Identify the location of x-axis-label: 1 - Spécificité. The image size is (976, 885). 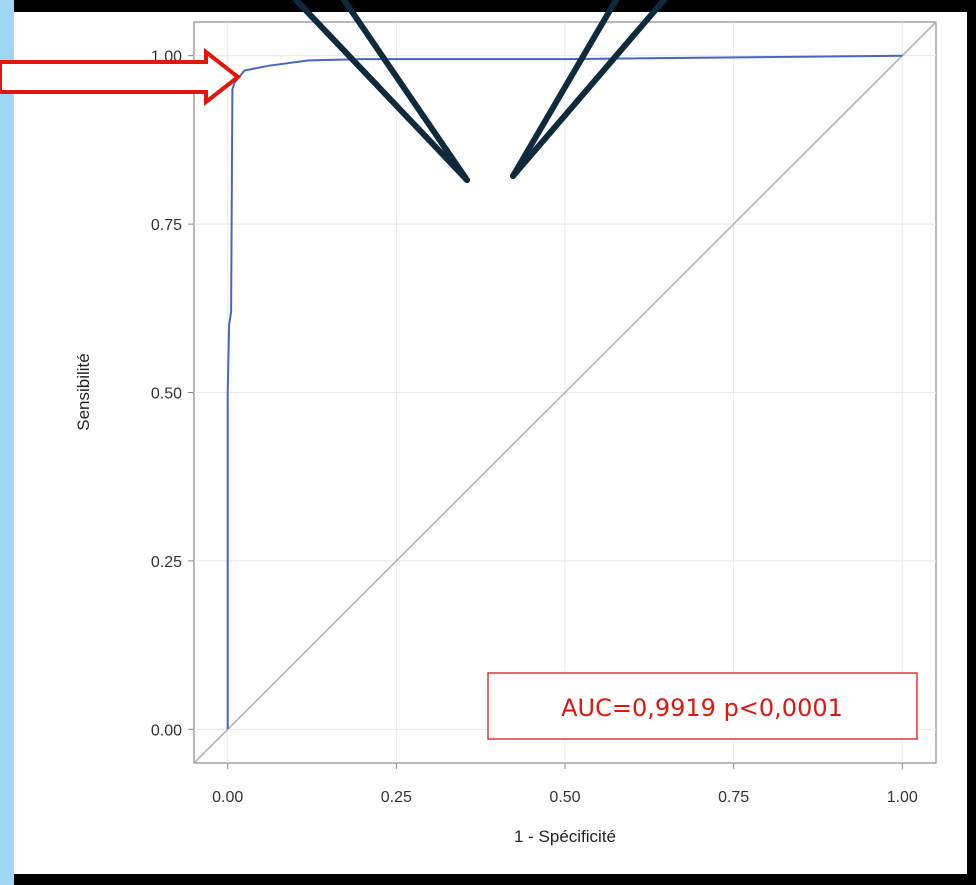
(565, 836).